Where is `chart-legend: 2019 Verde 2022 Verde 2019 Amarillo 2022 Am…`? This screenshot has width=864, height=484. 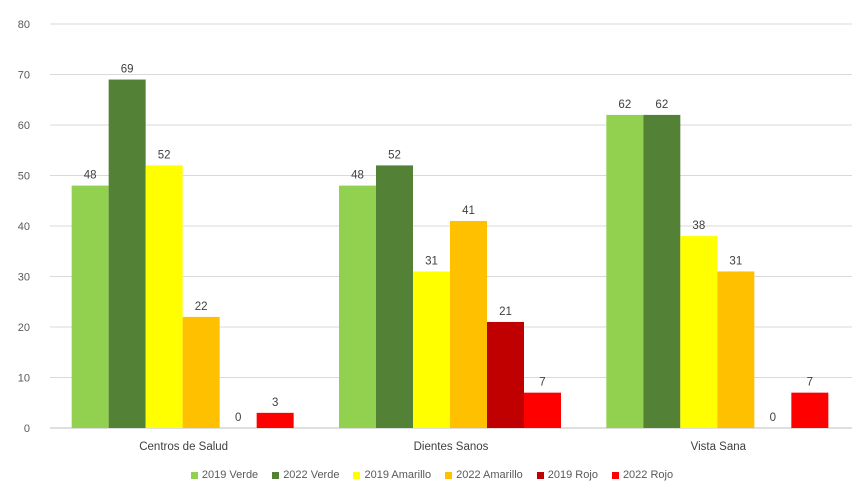
chart-legend: 2019 Verde 2022 Verde 2019 Amarillo 2022 Am… is located at coordinates (432, 475).